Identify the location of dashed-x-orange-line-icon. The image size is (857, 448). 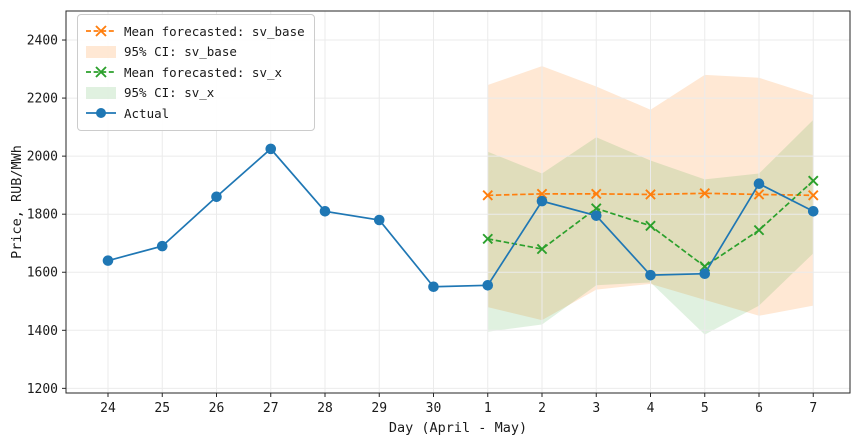
(101, 31).